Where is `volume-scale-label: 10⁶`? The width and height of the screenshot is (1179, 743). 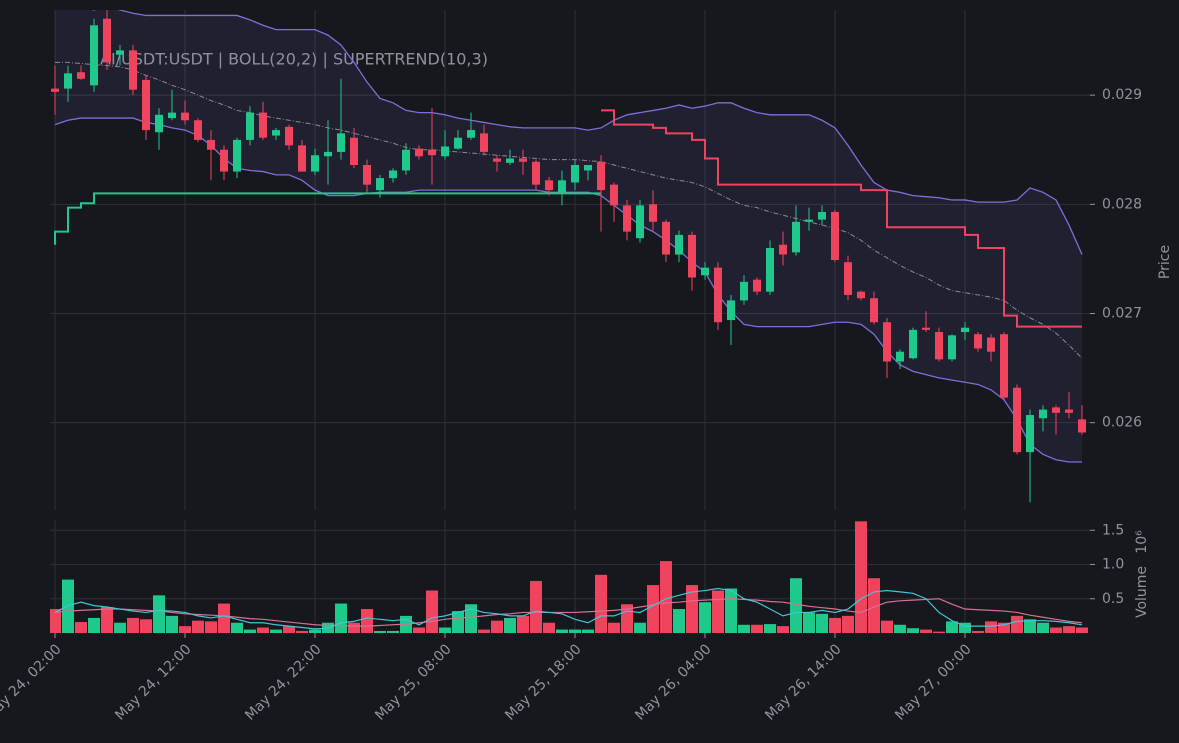 volume-scale-label: 10⁶ is located at coordinates (1142, 542).